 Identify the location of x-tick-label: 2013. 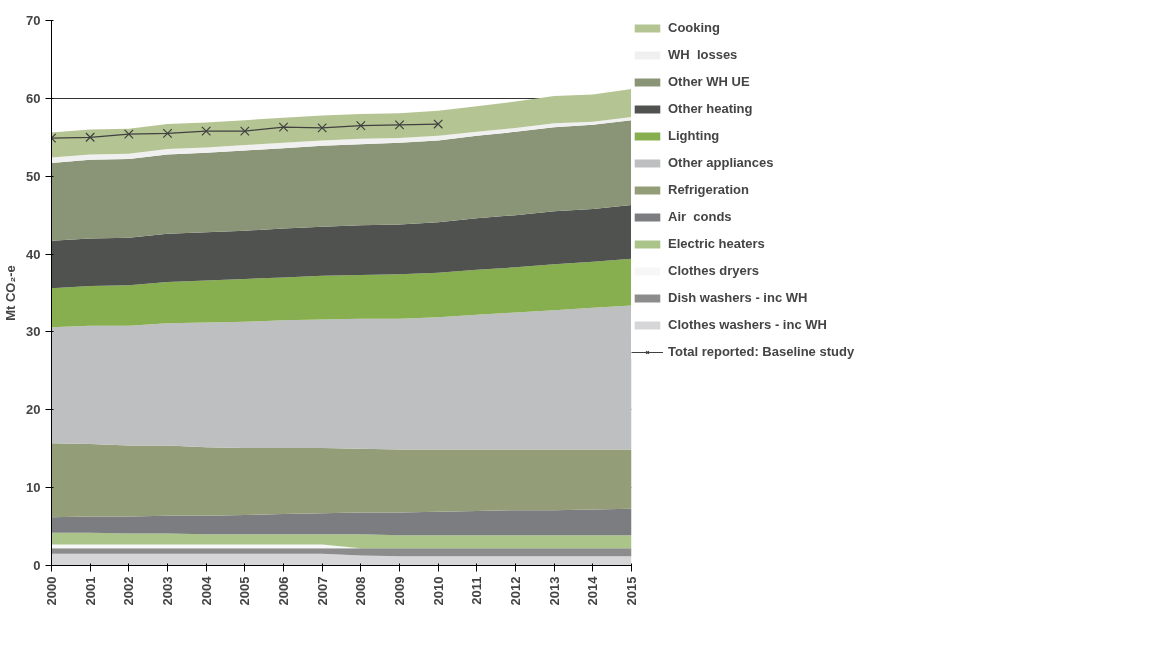
(554, 591).